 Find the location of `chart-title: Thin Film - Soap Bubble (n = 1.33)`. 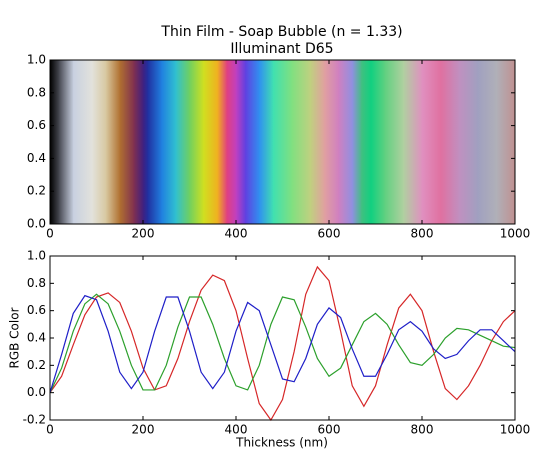

chart-title: Thin Film - Soap Bubble (n = 1.33) is located at coordinates (281, 32).